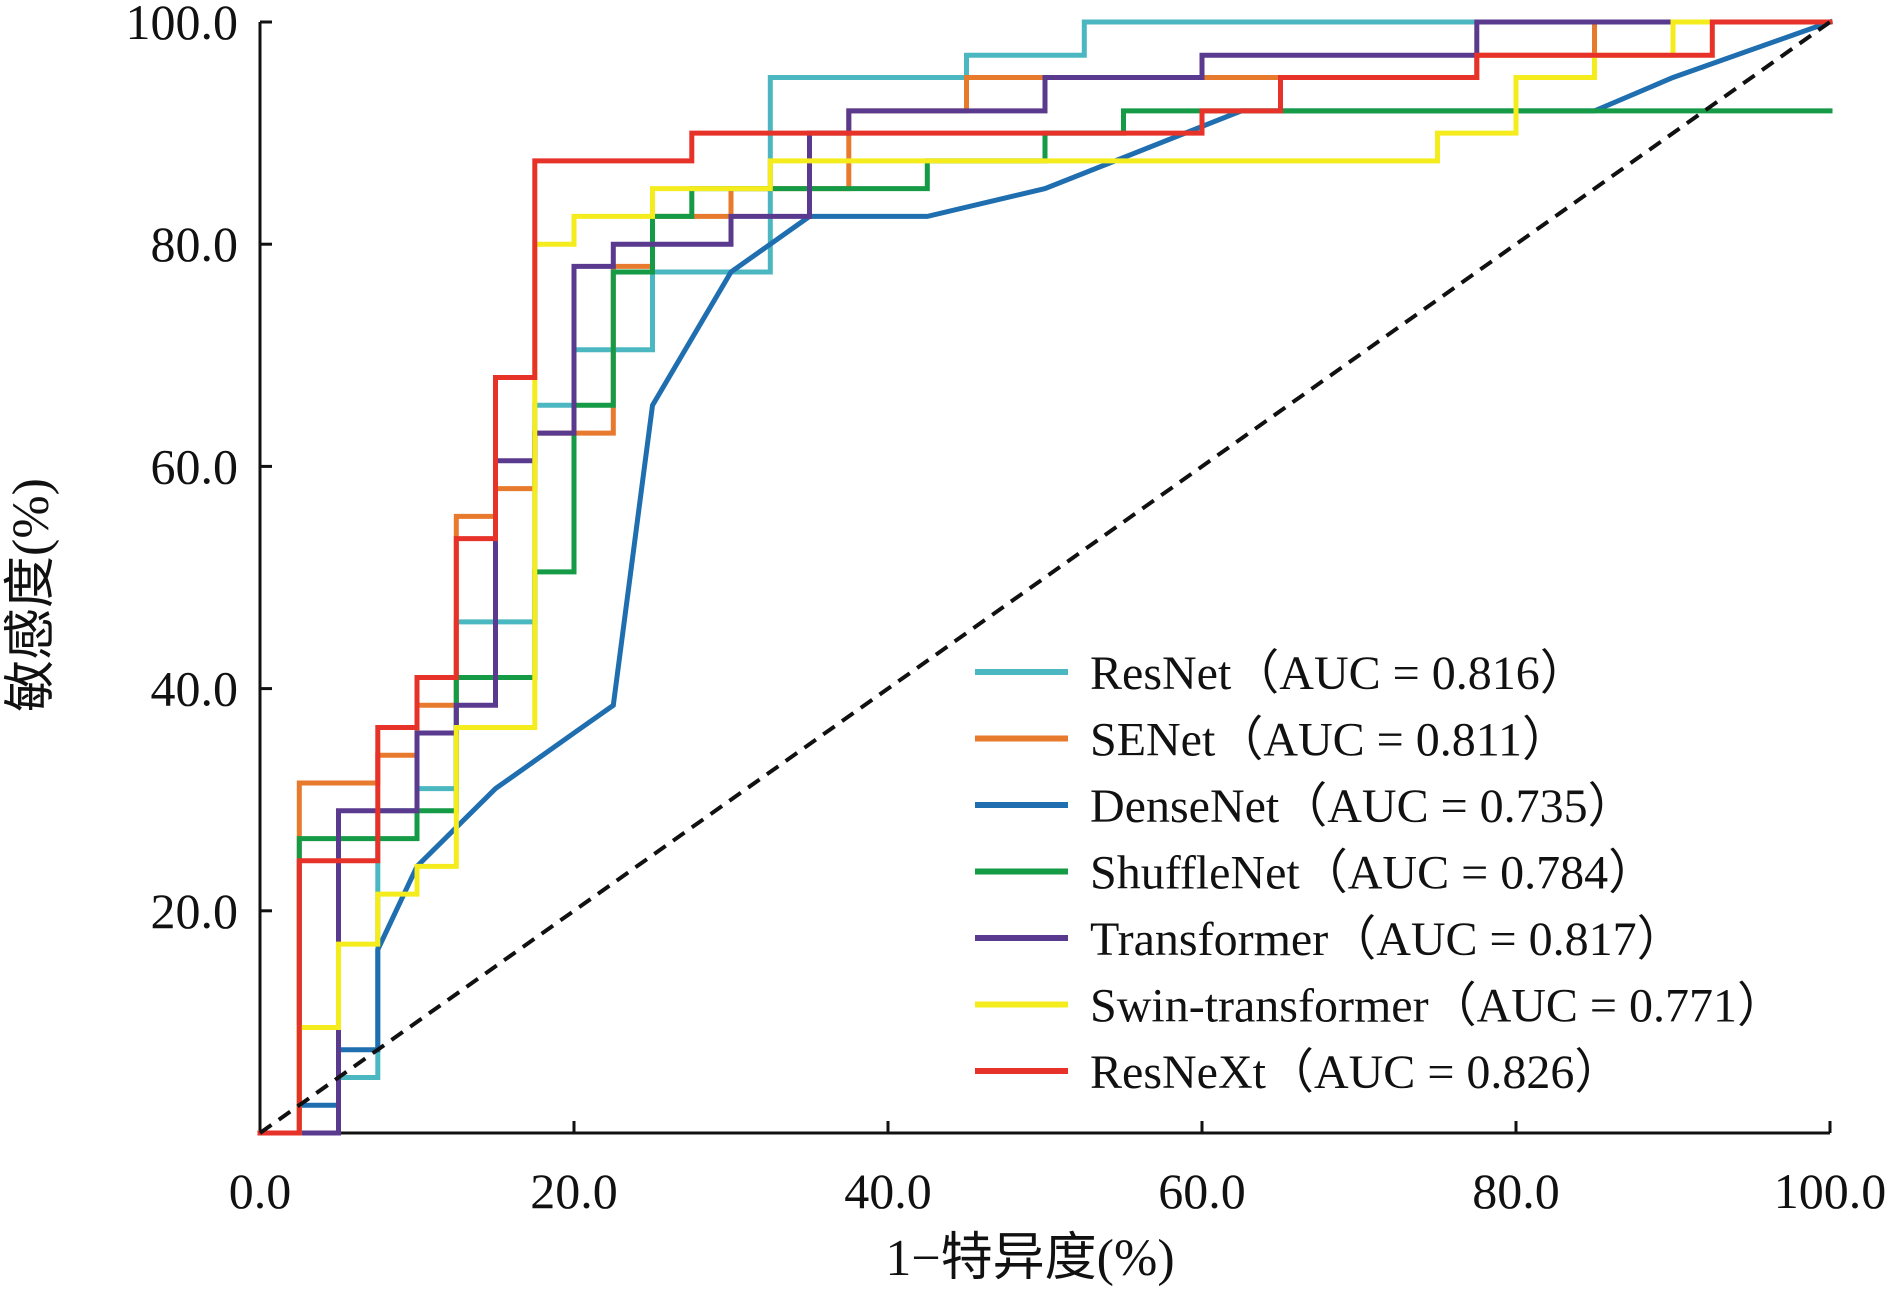  I want to click on x-tick-label: 80.0, so click(1516, 1191).